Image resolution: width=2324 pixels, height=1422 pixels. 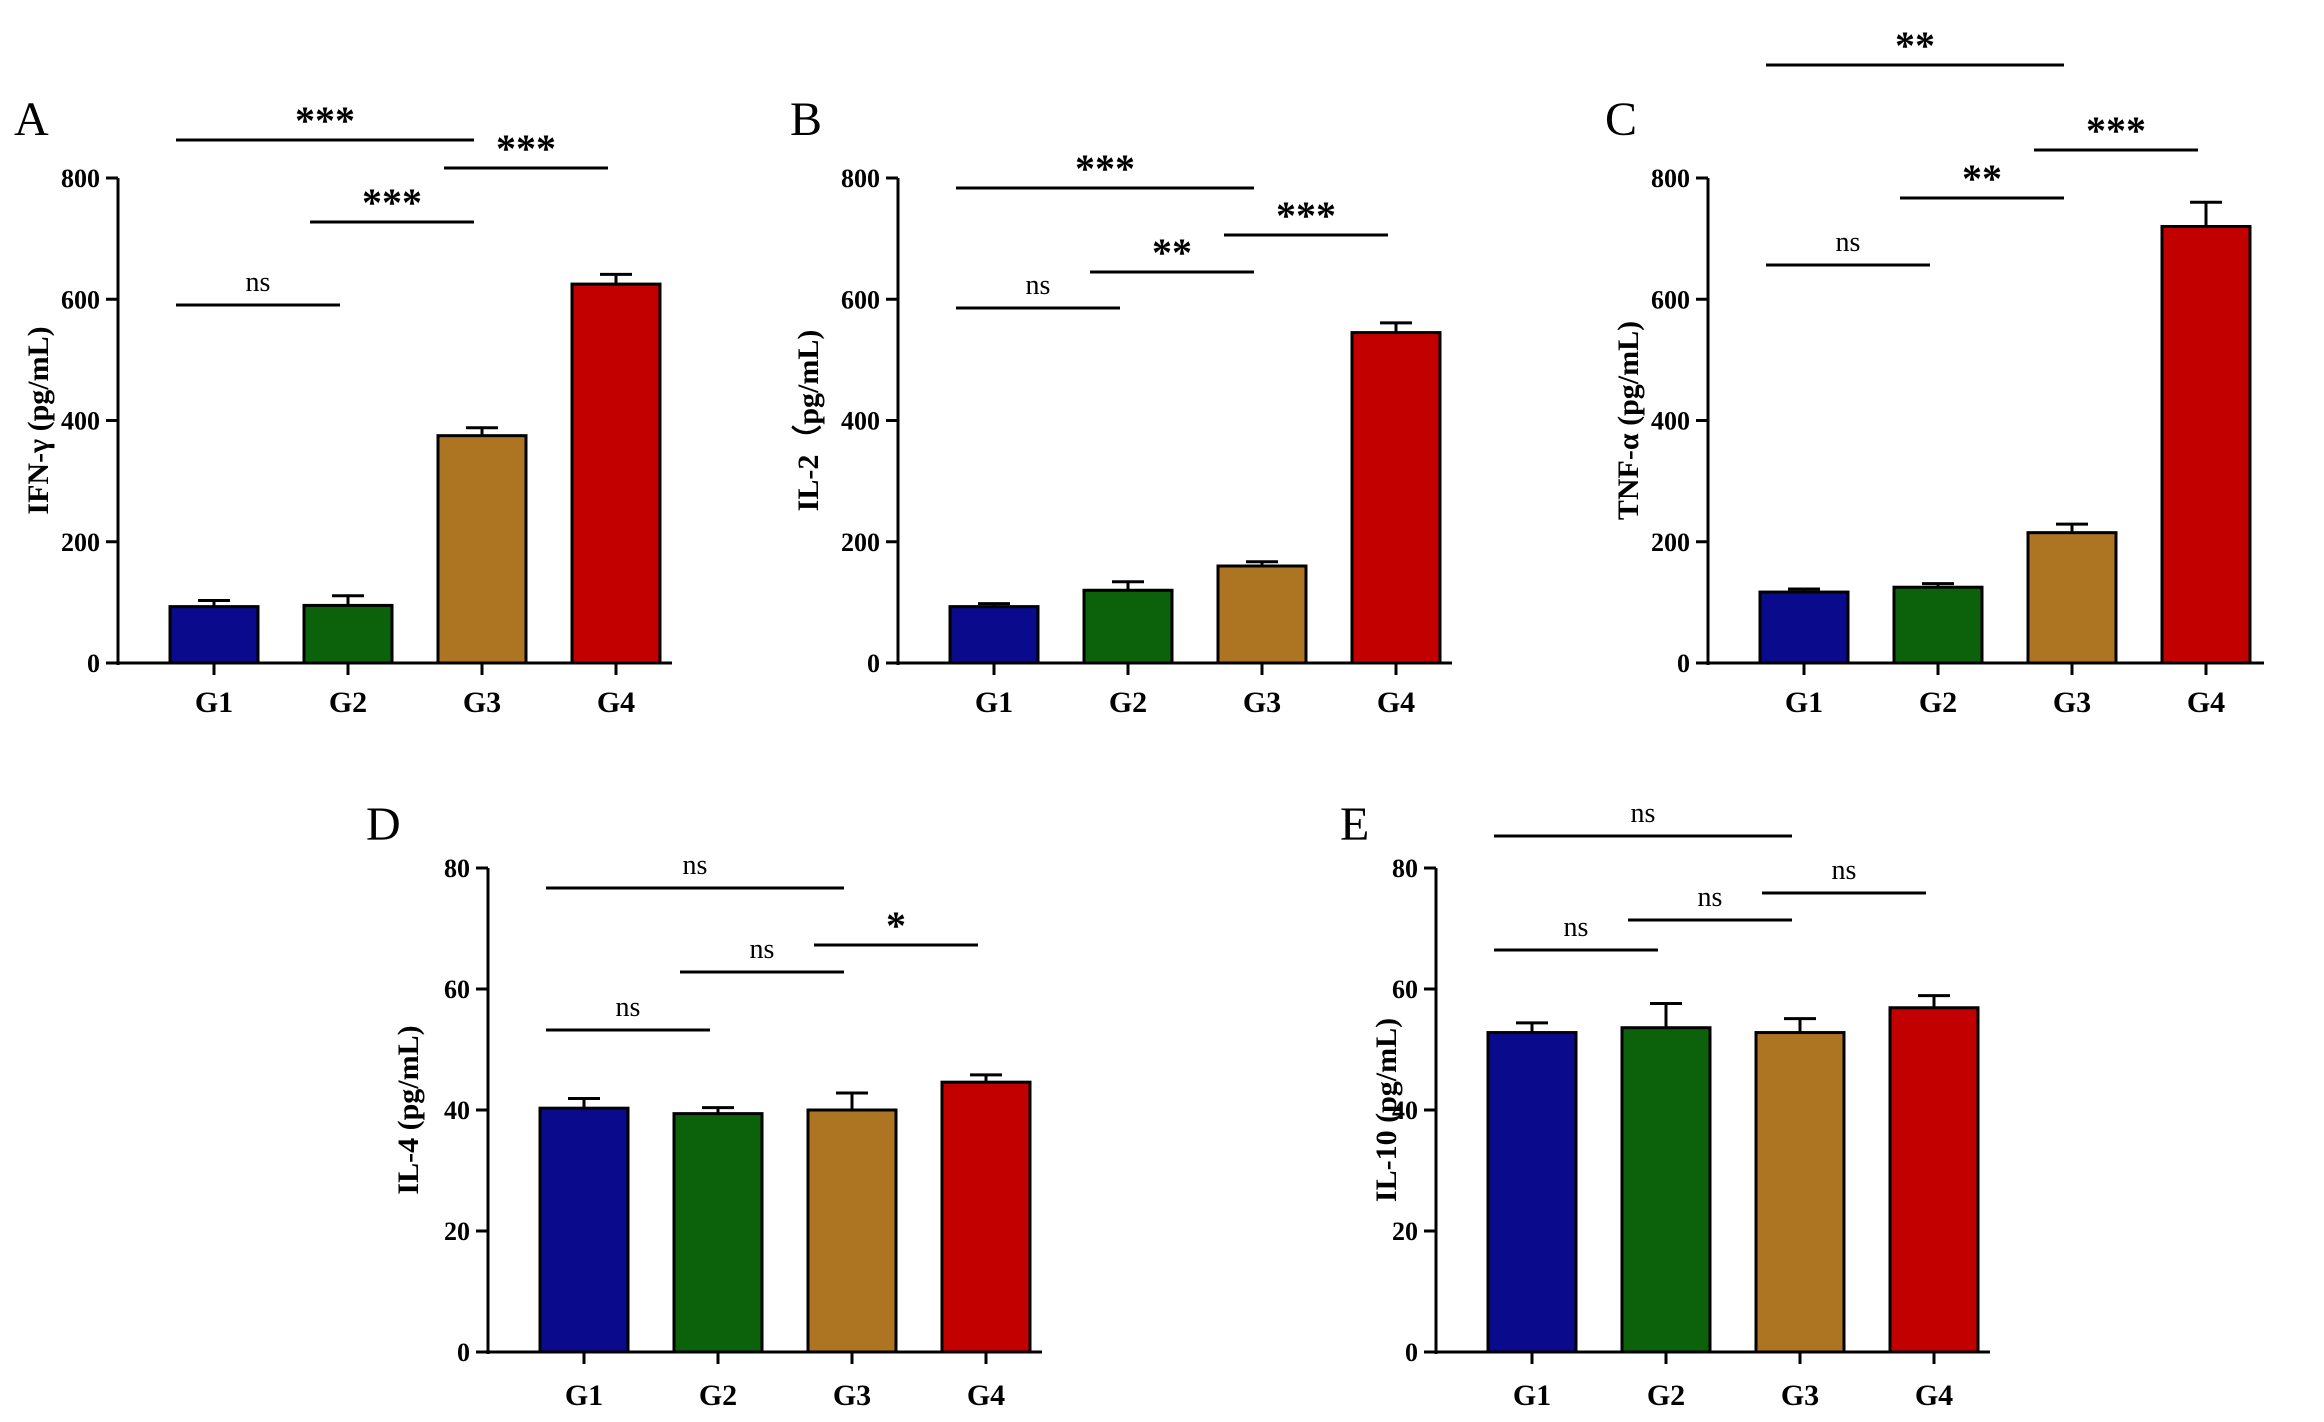 I want to click on panel-e: E IL-10 (pg/mL) 0 20 40 60 80 G1 G2 G3 G4 ns ns ns ns, so click(x=1665, y=1105).